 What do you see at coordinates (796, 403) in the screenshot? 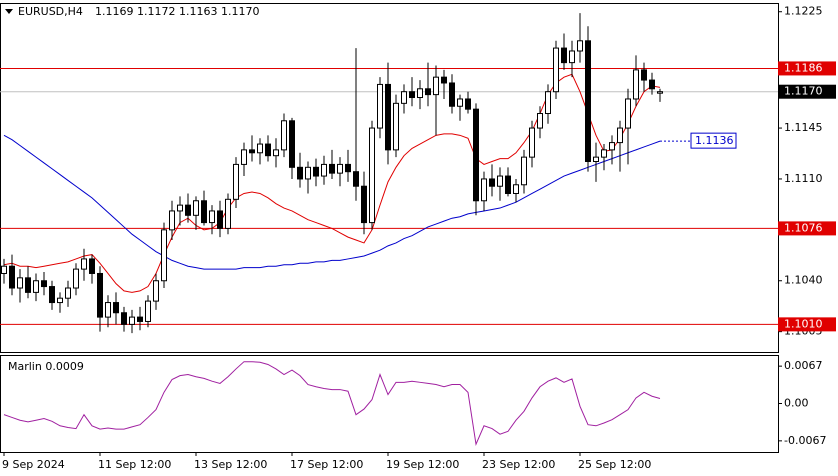
I see `y-tick-label: 0.00` at bounding box center [796, 403].